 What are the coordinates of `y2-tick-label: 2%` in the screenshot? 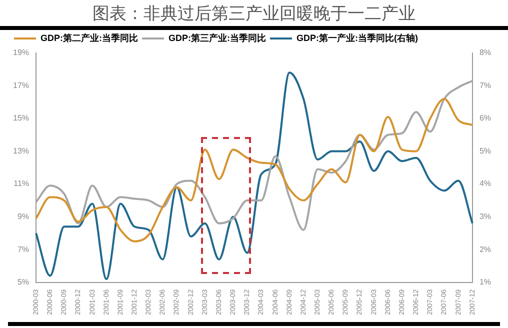 It's located at (485, 249).